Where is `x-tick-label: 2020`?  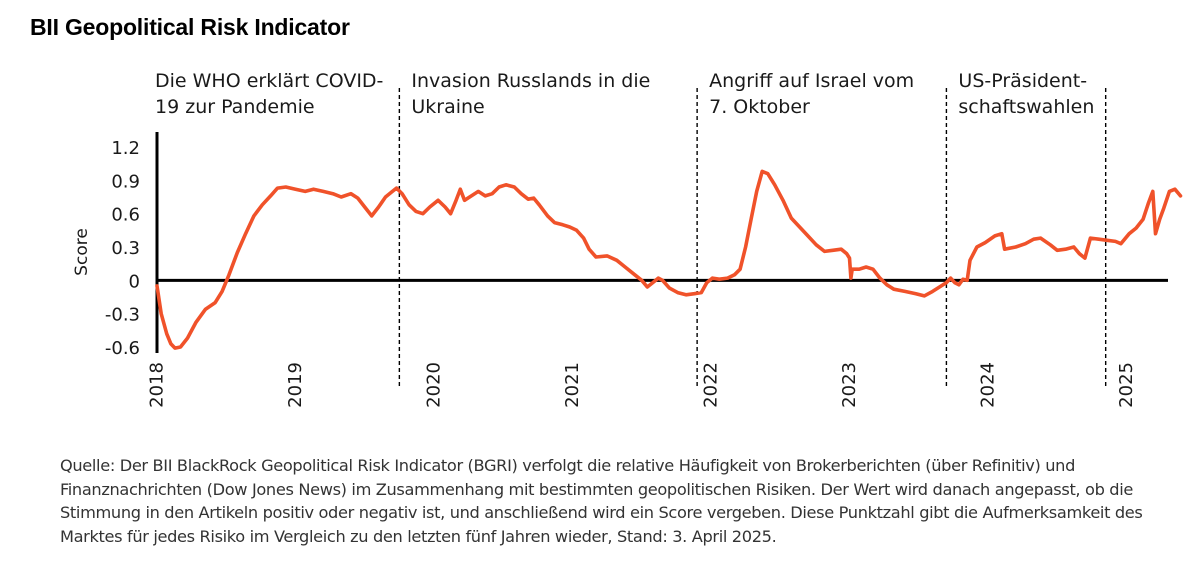
x-tick-label: 2020 is located at coordinates (433, 385).